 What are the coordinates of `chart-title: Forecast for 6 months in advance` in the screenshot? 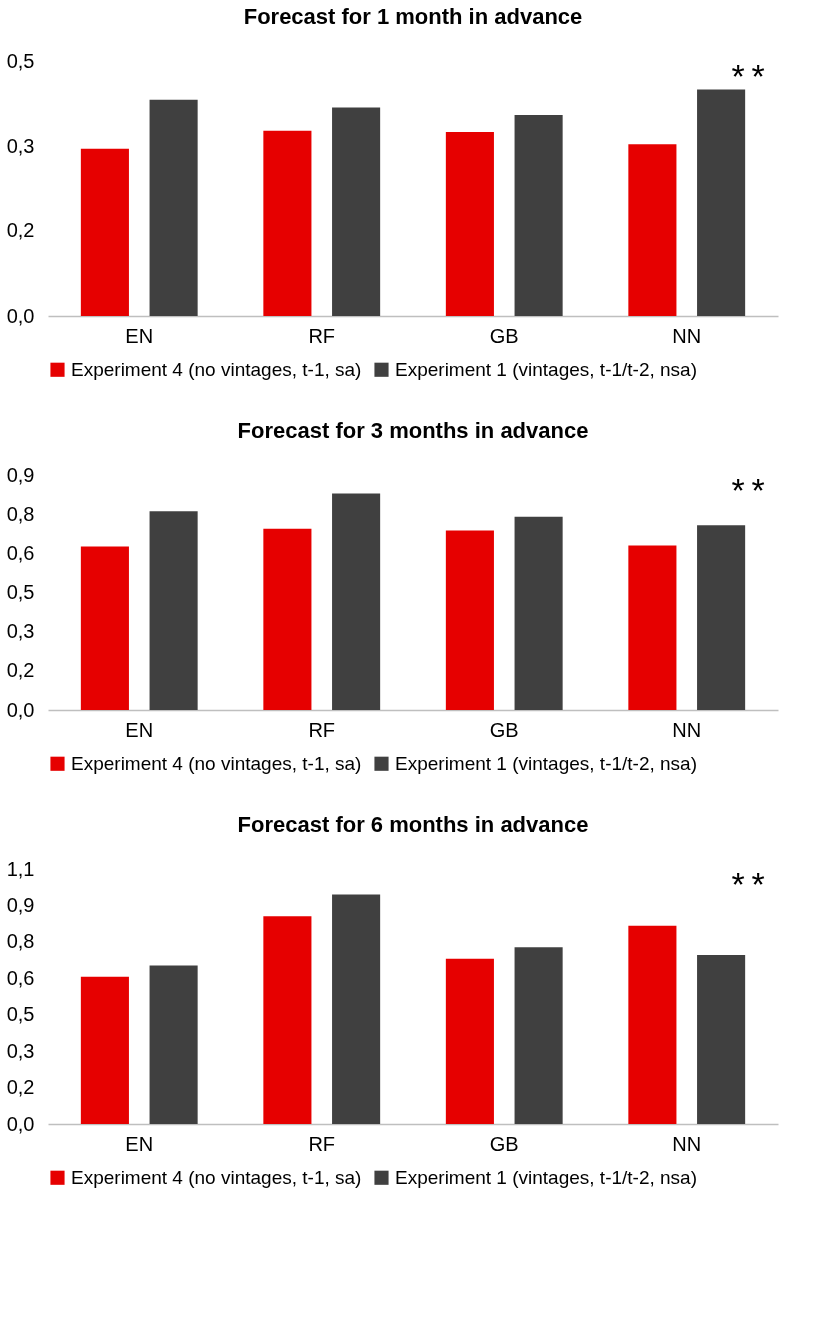 It's located at (413, 824).